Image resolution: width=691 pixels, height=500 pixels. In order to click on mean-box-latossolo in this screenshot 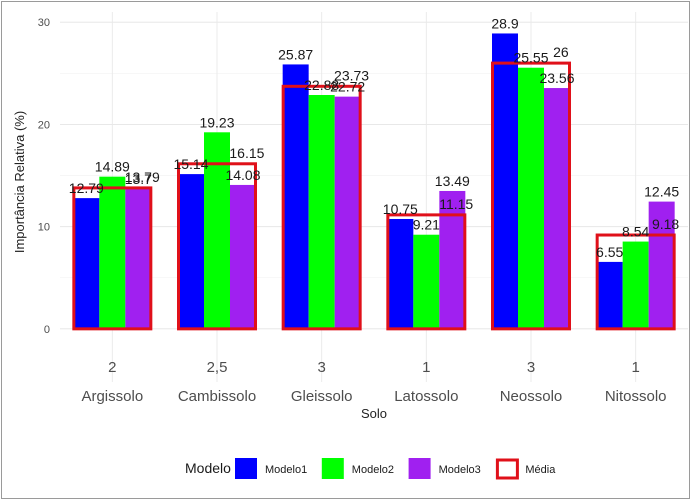, I will do `click(426, 272)`.